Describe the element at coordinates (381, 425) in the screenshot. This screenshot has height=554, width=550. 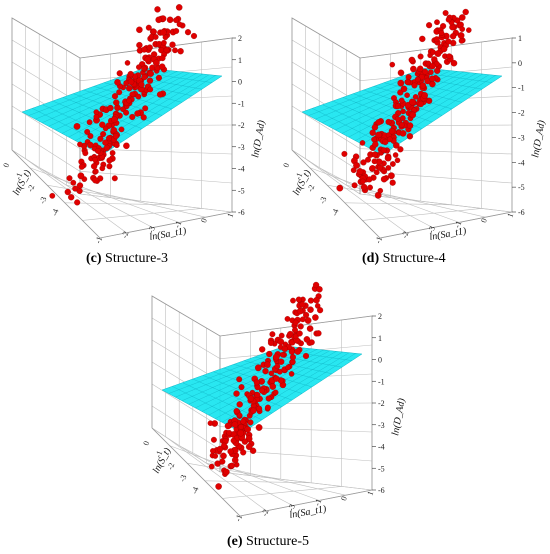
I see `z-tick-label: -3` at that location.